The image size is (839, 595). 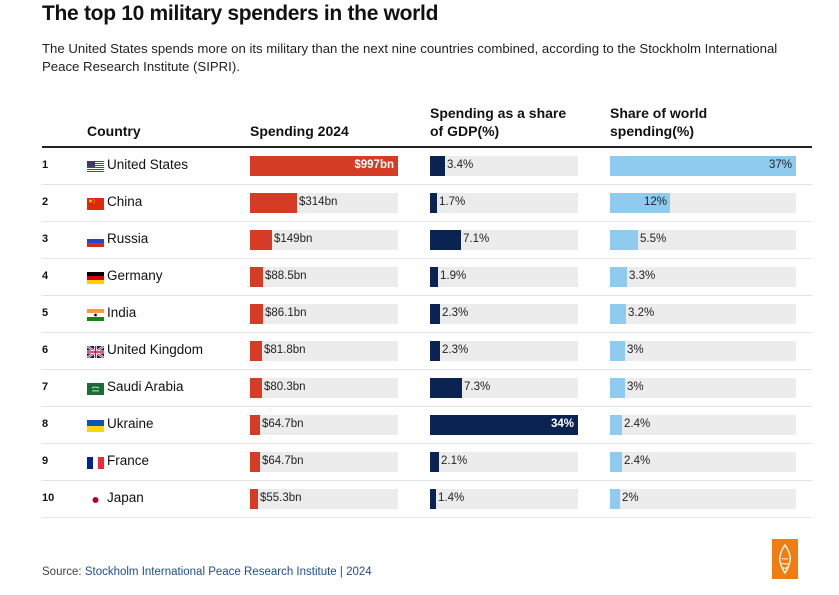 I want to click on gdp-share-bar: 2.1%, so click(x=504, y=462).